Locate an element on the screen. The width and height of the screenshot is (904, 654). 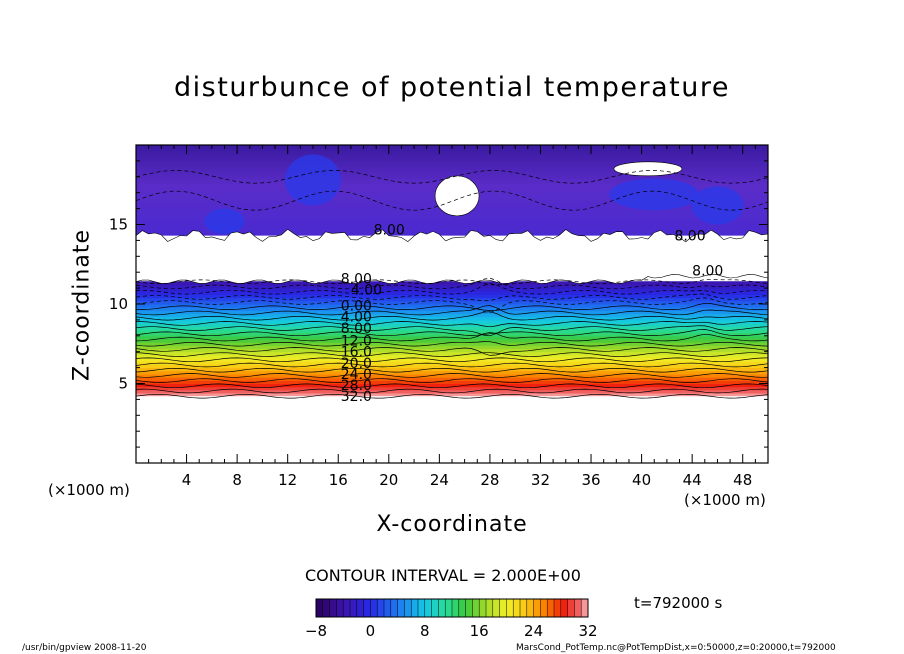
contour-label: 16.0 is located at coordinates (356, 353).